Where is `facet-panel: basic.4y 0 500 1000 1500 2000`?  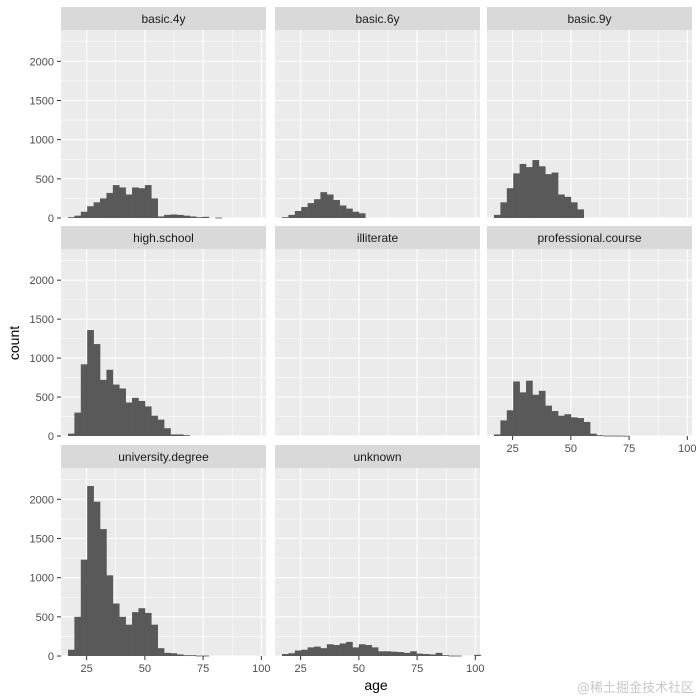
facet-panel: basic.4y 0 500 1000 1500 2000 is located at coordinates (148, 116).